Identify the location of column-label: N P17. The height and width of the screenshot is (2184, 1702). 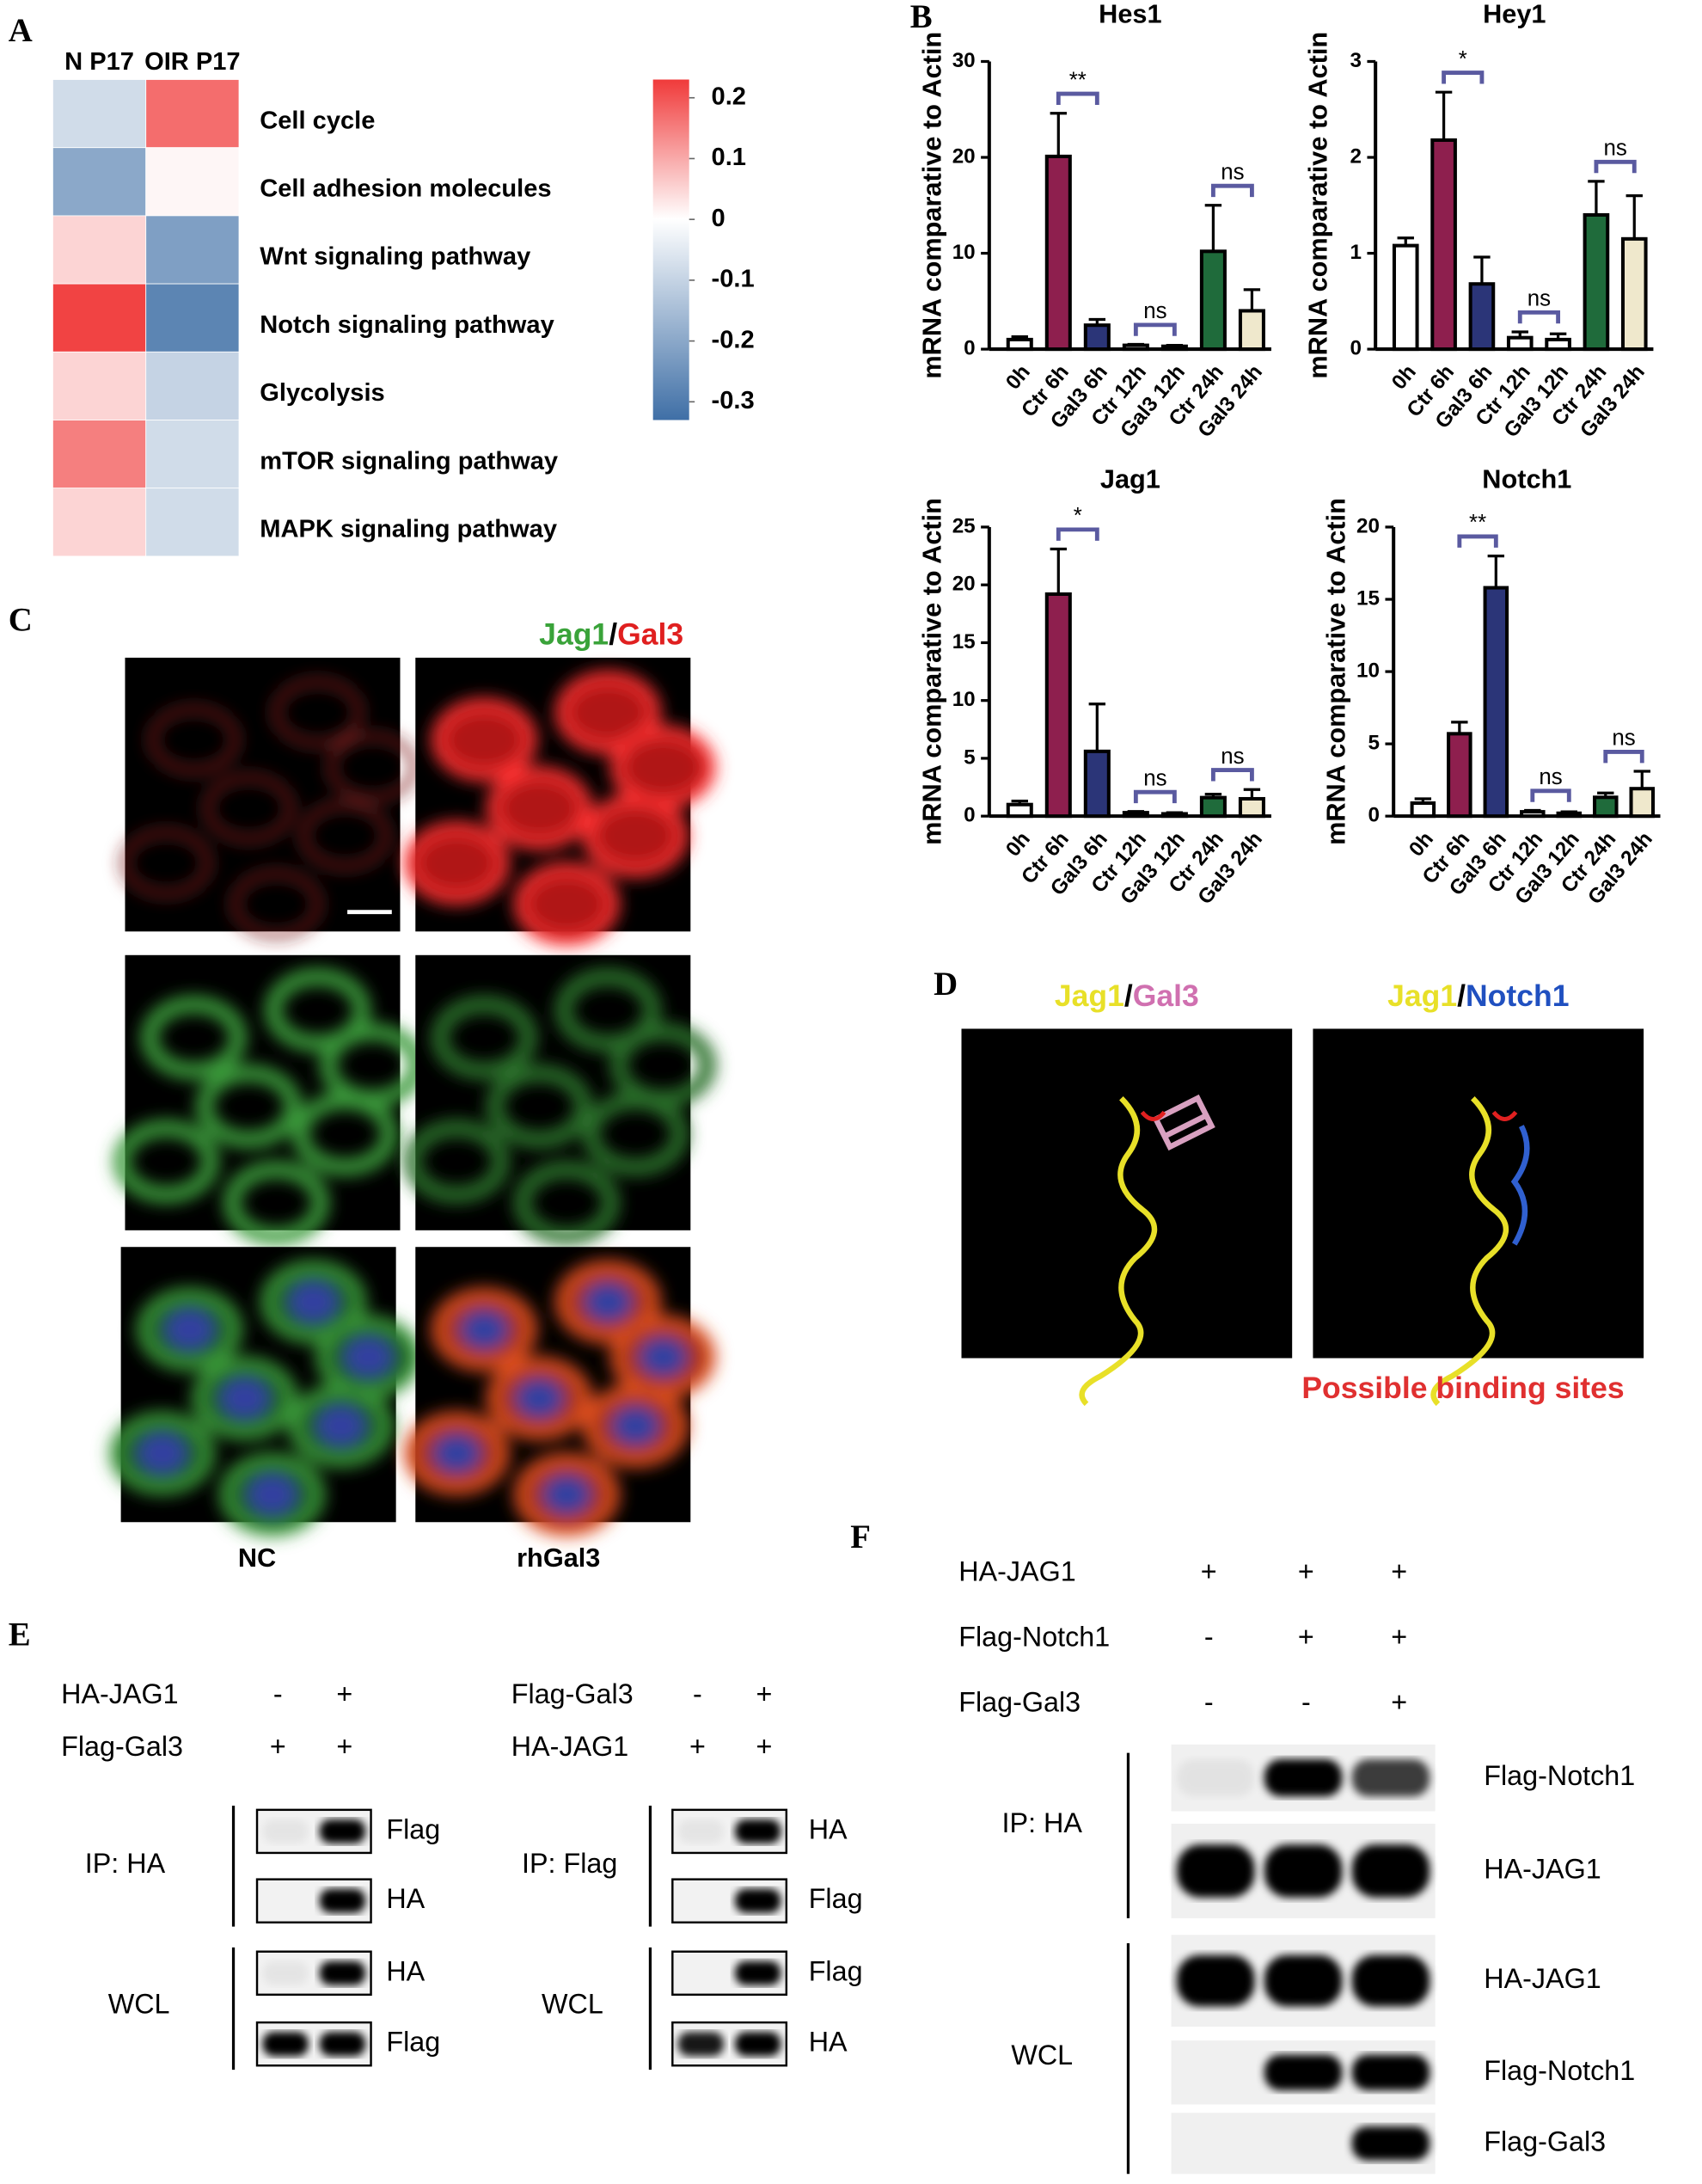
(99, 62).